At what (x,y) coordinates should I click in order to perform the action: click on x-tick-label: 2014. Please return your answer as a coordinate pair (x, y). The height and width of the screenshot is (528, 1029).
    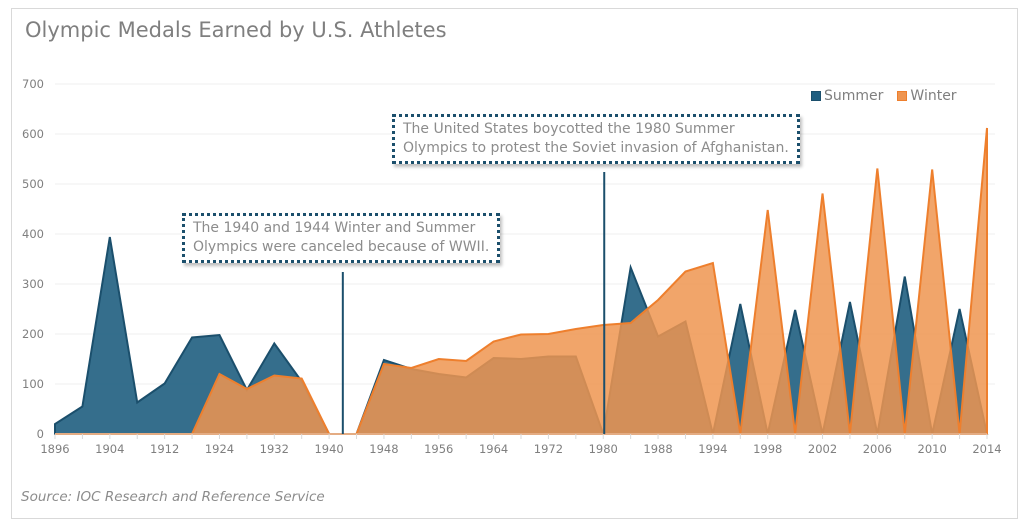
    Looking at the image, I should click on (986, 449).